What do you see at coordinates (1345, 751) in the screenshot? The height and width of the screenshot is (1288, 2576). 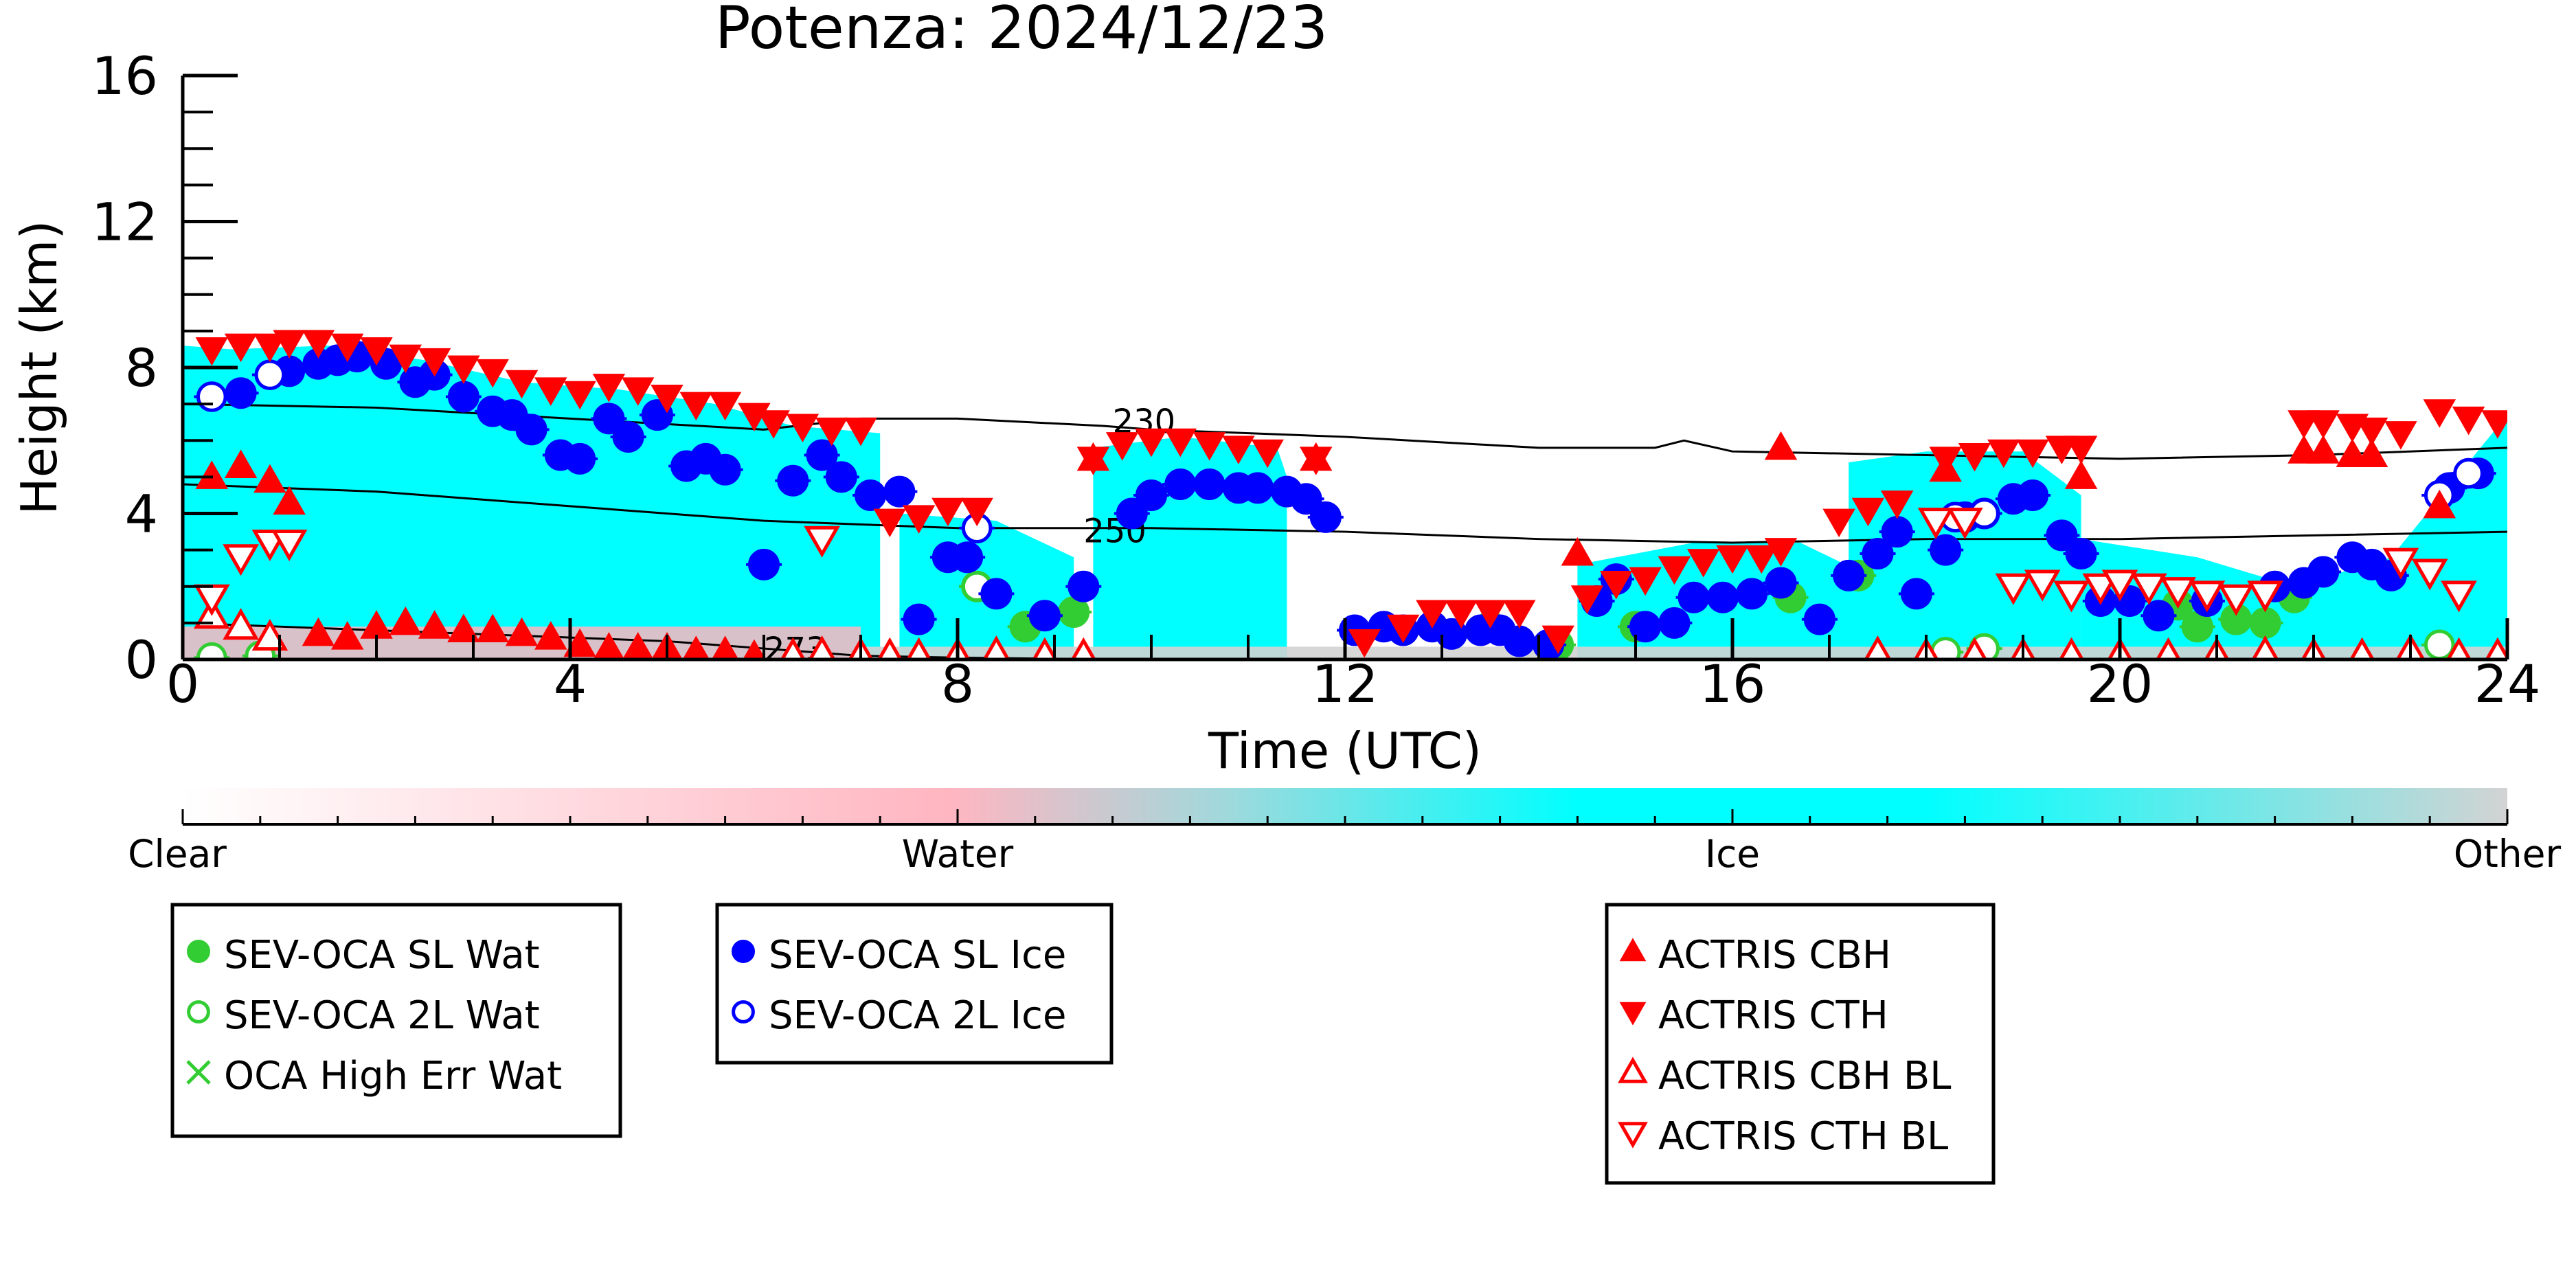 I see `x-axis-label: Time (UTC)` at bounding box center [1345, 751].